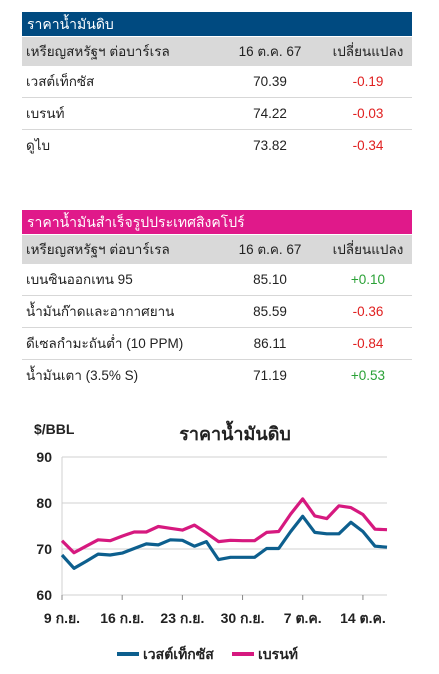  Describe the element at coordinates (270, 113) in the screenshot. I see `price-value: 74.22` at that location.